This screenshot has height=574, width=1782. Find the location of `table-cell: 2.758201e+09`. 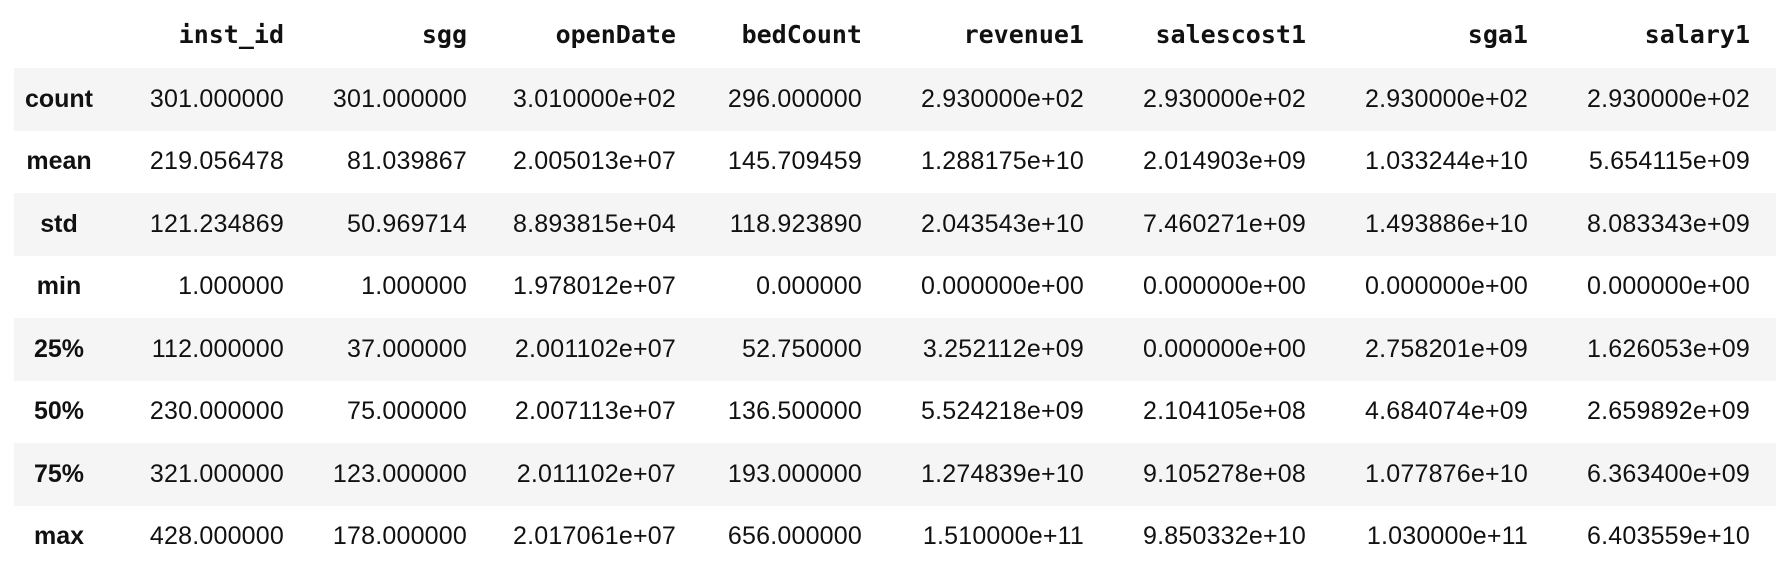

table-cell: 2.758201e+09 is located at coordinates (1446, 348).